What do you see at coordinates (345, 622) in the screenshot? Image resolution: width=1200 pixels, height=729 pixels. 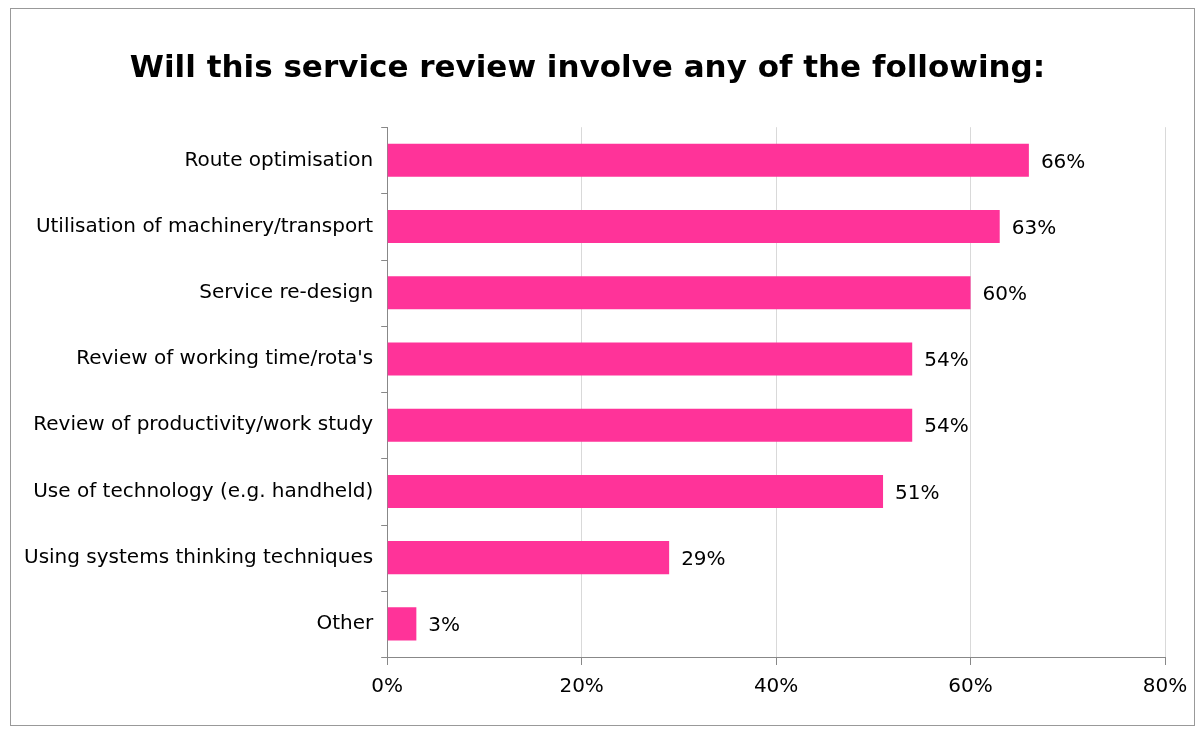 I see `y-tick-label: Other` at bounding box center [345, 622].